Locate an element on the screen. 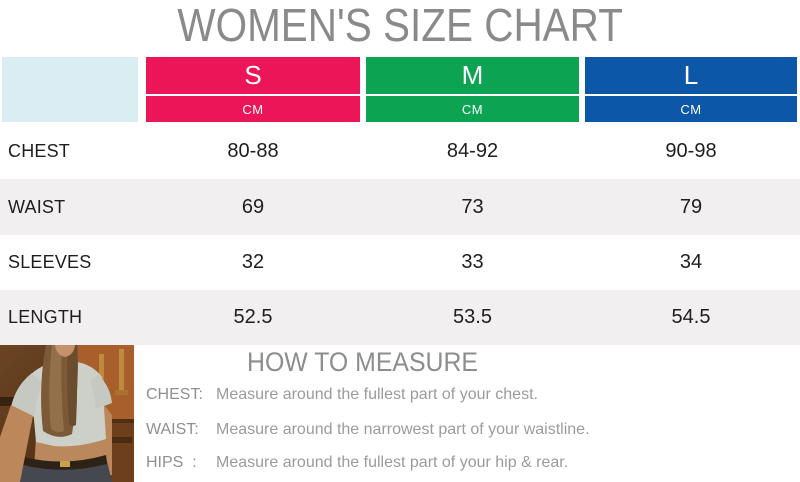 This screenshot has height=482, width=800. table-row-chest: CHEST 80-88 84-92 90-98 is located at coordinates (400, 151).